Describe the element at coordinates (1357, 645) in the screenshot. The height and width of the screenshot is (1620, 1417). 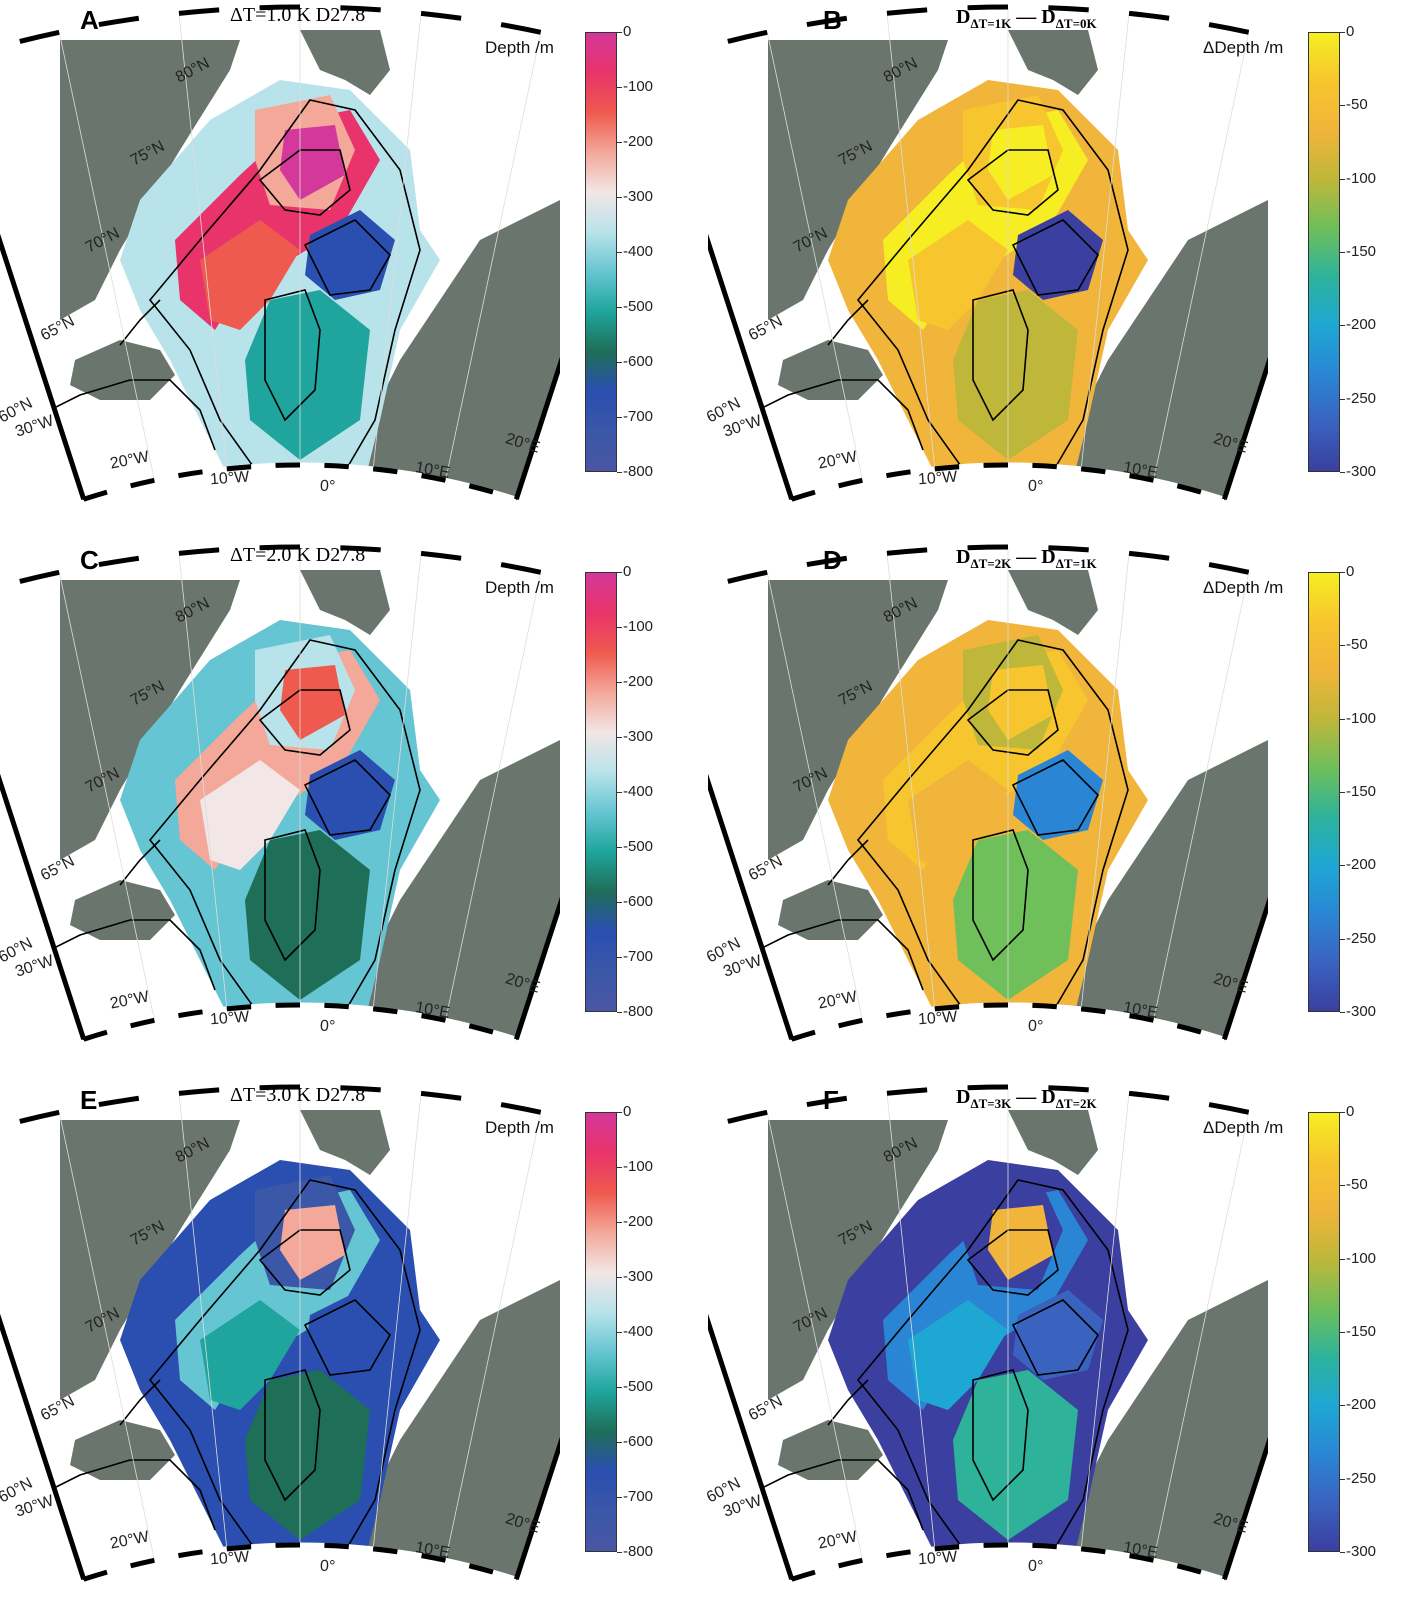
I see `colorbar-tick-label: -50` at that location.